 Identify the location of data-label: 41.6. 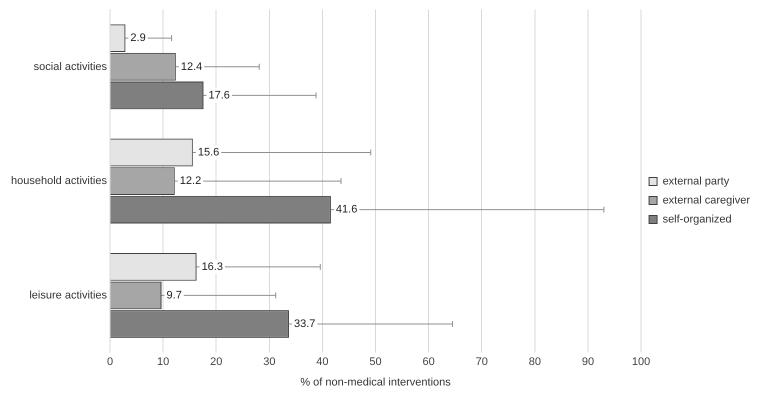
(347, 210).